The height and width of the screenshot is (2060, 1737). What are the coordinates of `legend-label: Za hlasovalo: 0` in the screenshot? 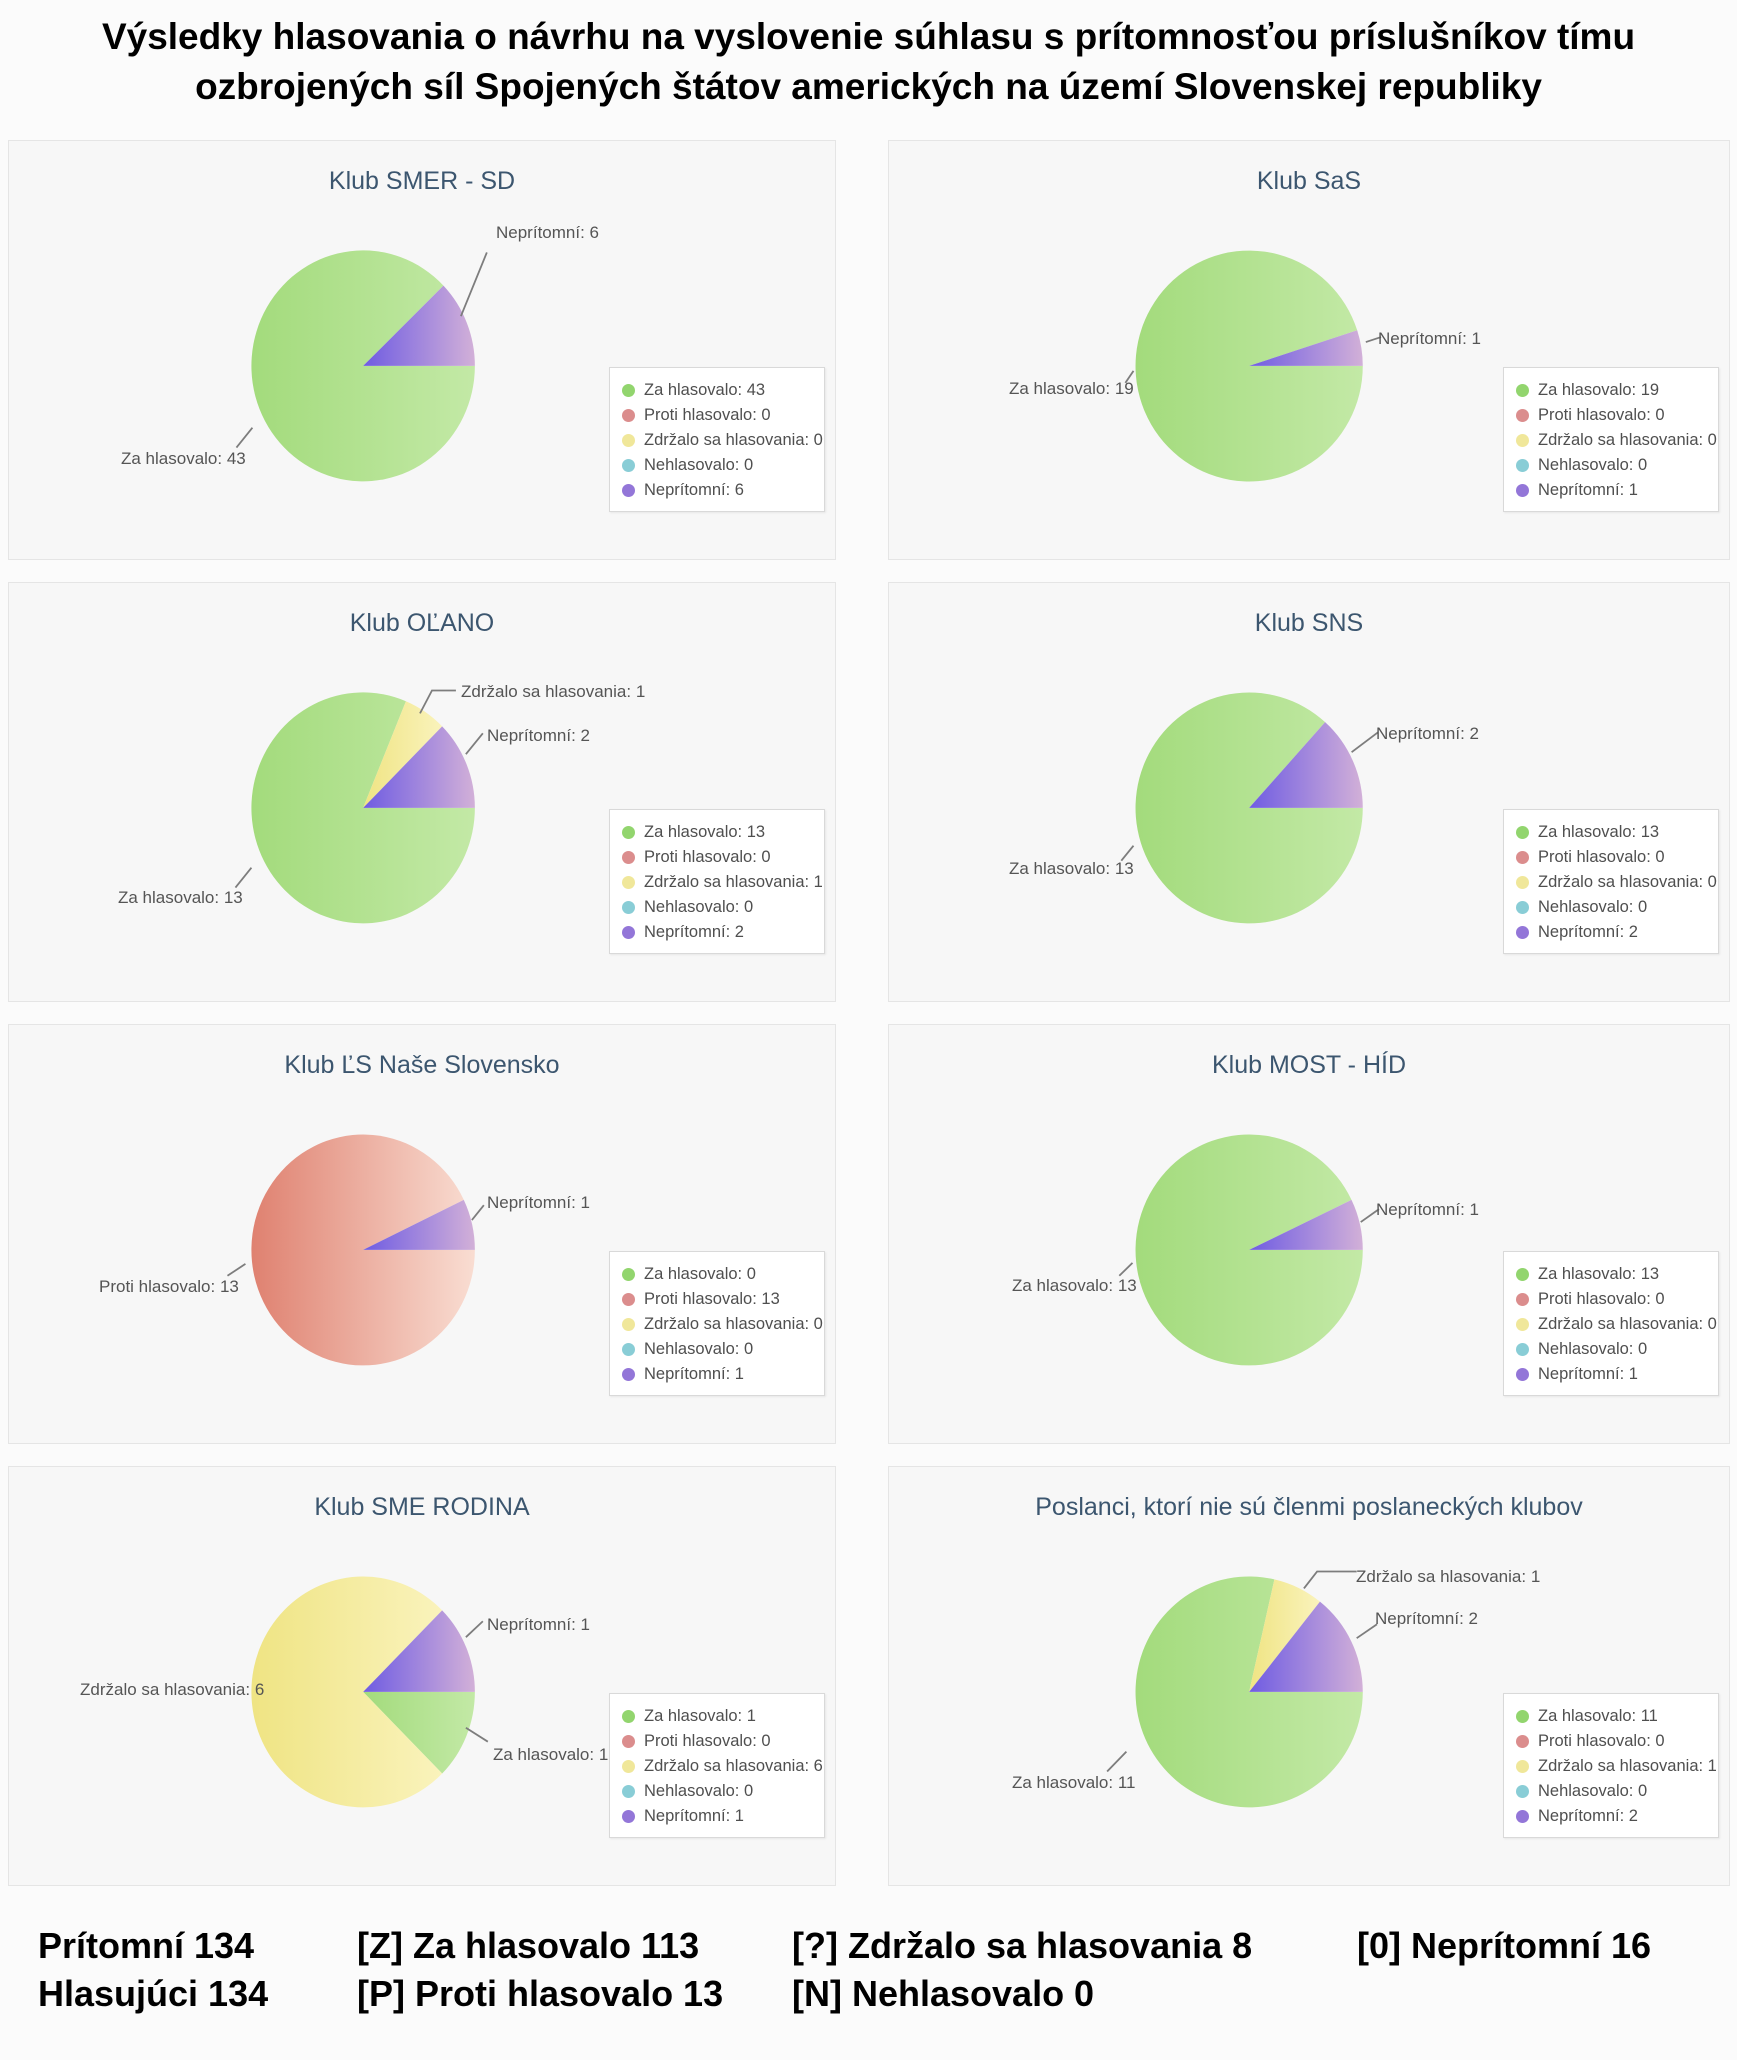 It's located at (700, 1274).